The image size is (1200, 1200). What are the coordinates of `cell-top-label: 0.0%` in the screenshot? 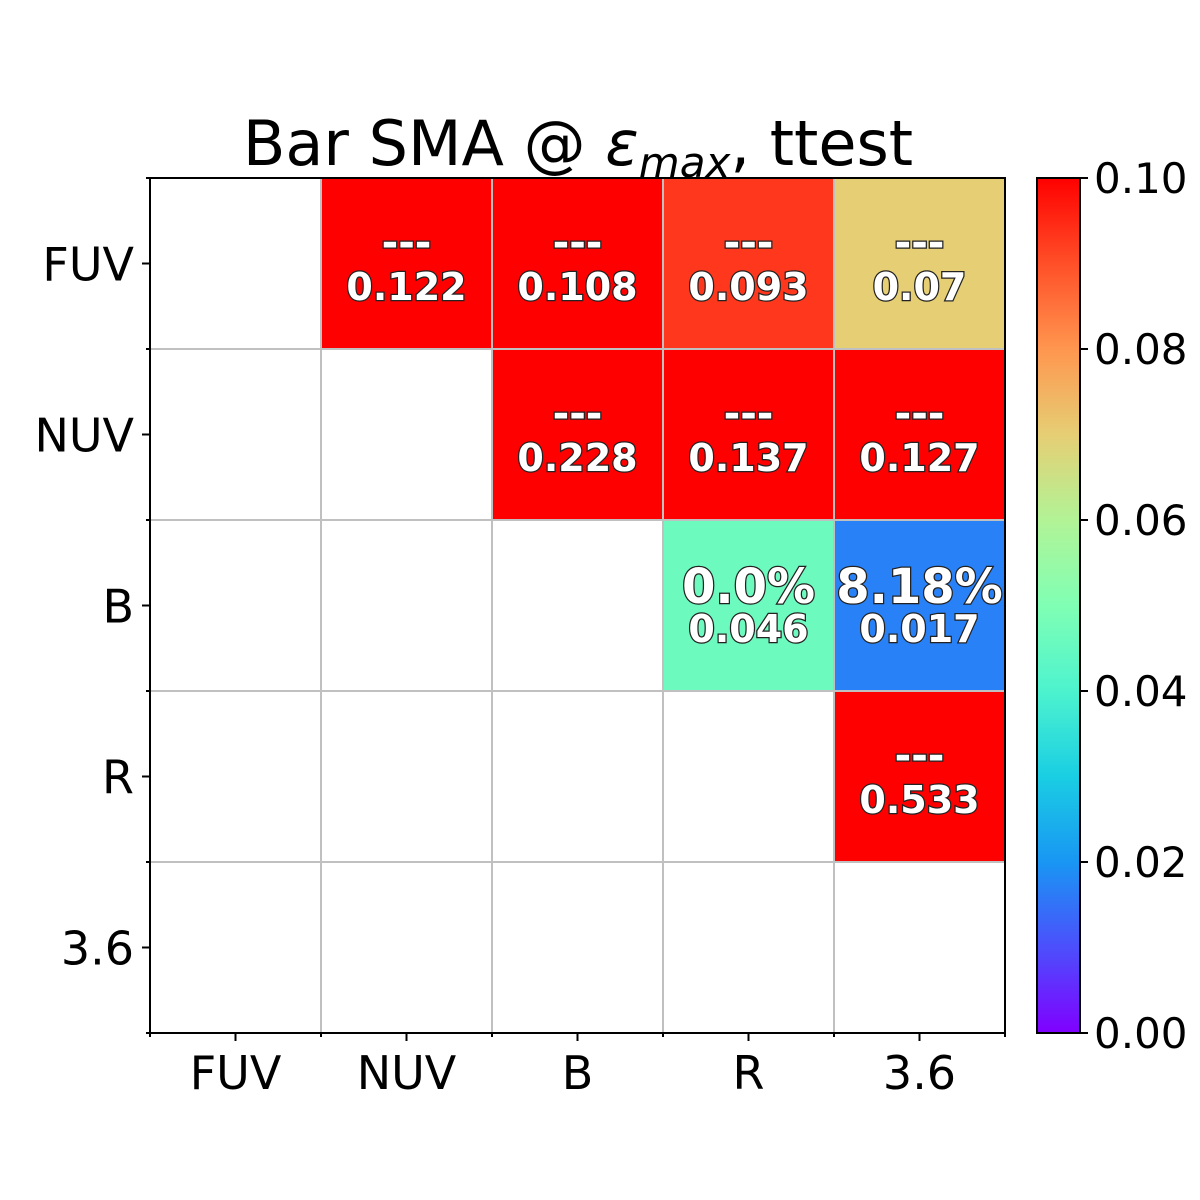 It's located at (748, 587).